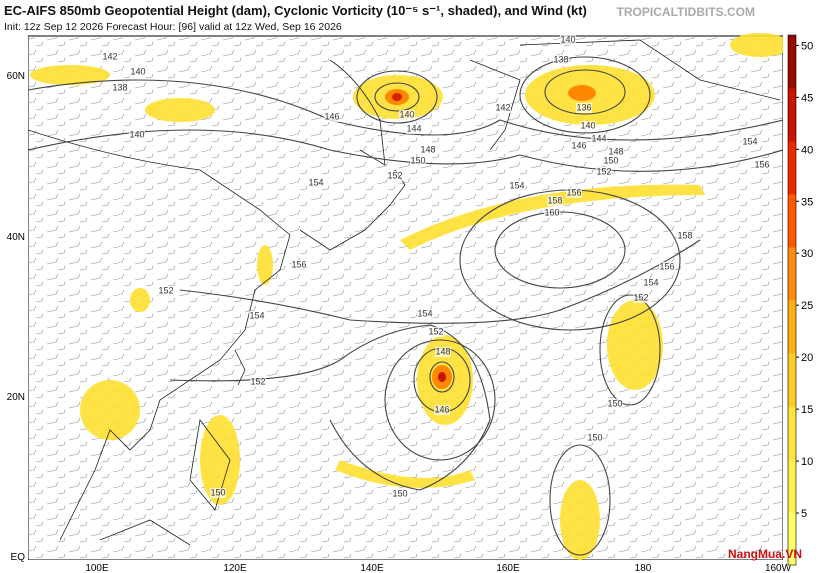 This screenshot has width=819, height=573. Describe the element at coordinates (807, 202) in the screenshot. I see `colorbar-label: 35` at that location.